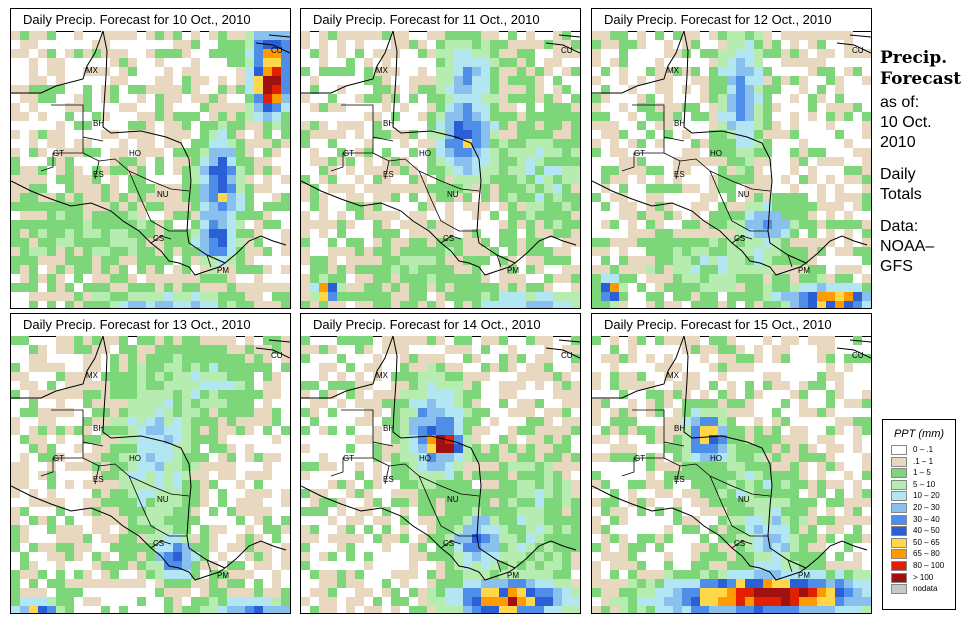 The width and height of the screenshot is (967, 633). Describe the element at coordinates (150, 325) in the screenshot. I see `panel-title: Daily Precip. Forecast for 13 Oct., 2010` at that location.